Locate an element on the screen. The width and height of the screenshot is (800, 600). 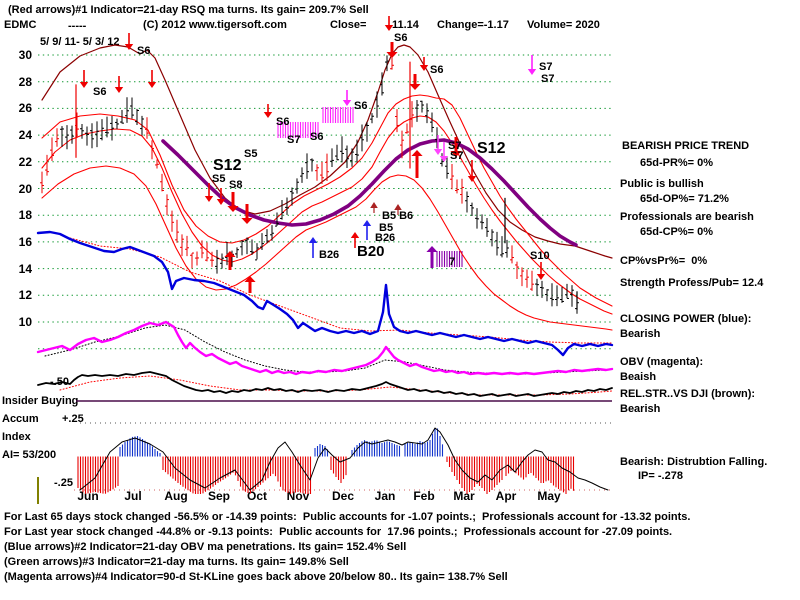
month-label: Dec is located at coordinates (343, 496).